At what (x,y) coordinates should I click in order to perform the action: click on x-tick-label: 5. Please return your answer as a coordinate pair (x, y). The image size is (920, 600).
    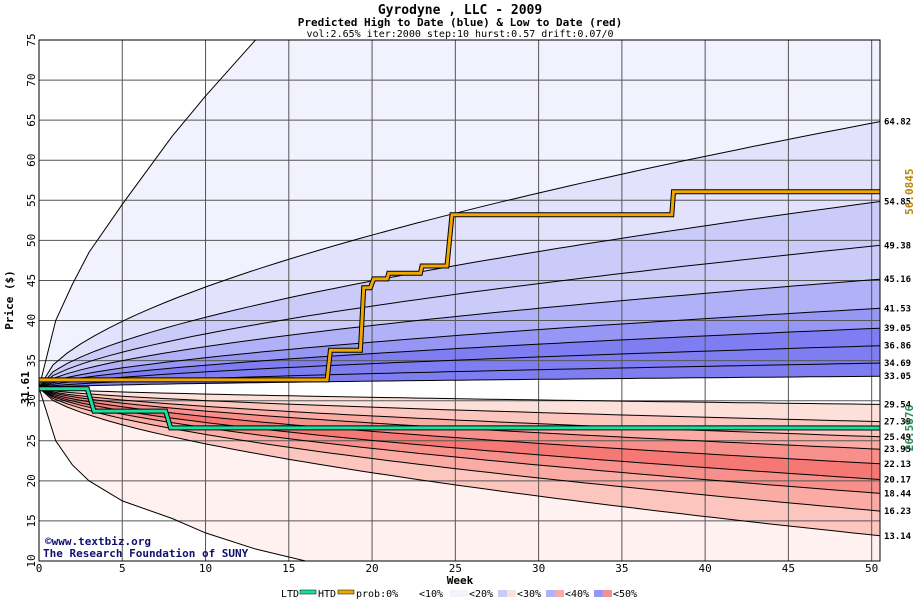
    Looking at the image, I should click on (122, 568).